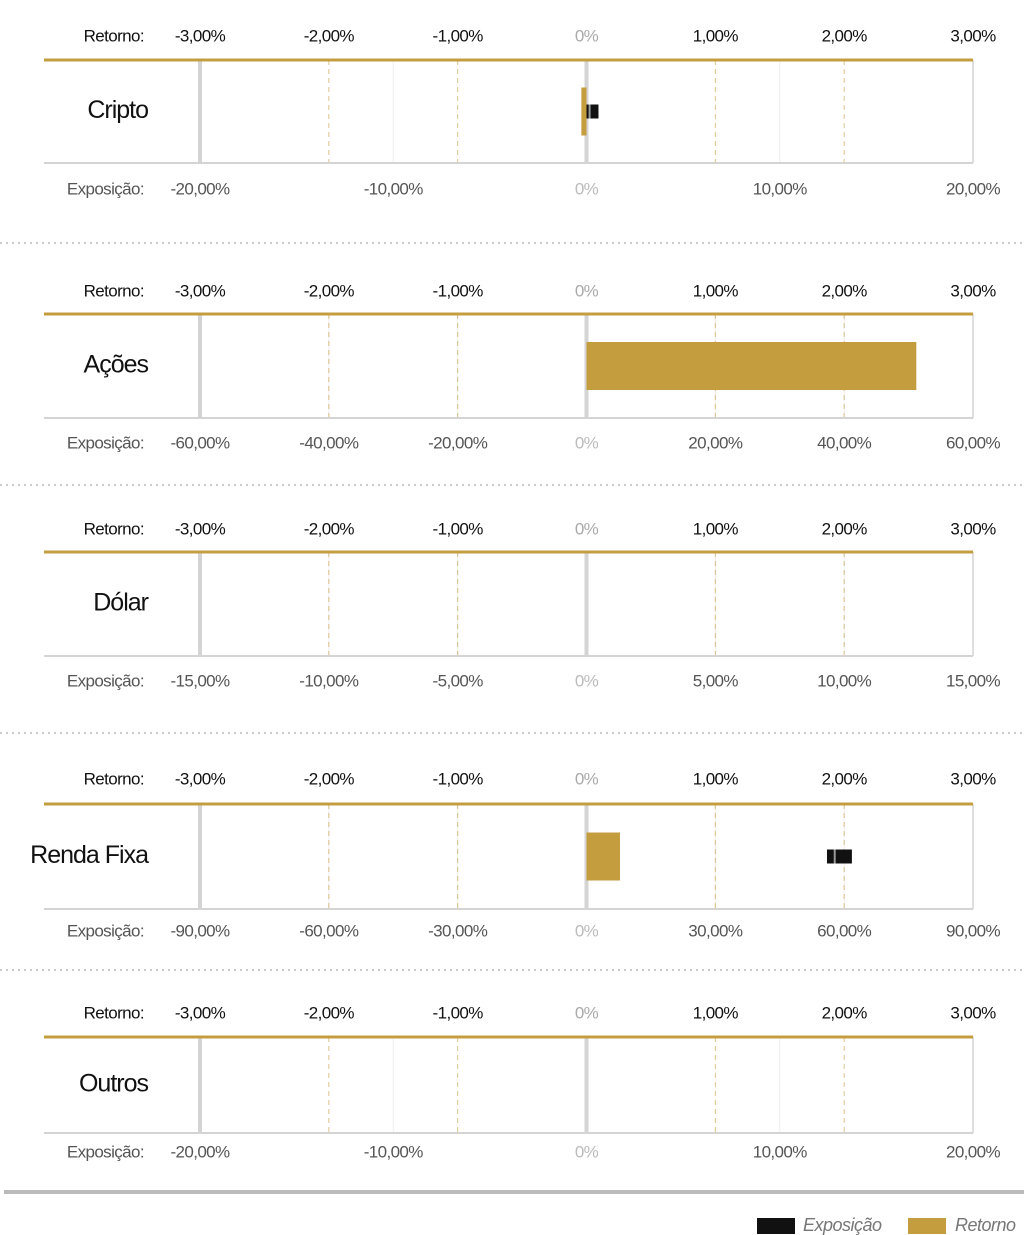  Describe the element at coordinates (120, 603) in the screenshot. I see `category-label: Dólar` at that location.